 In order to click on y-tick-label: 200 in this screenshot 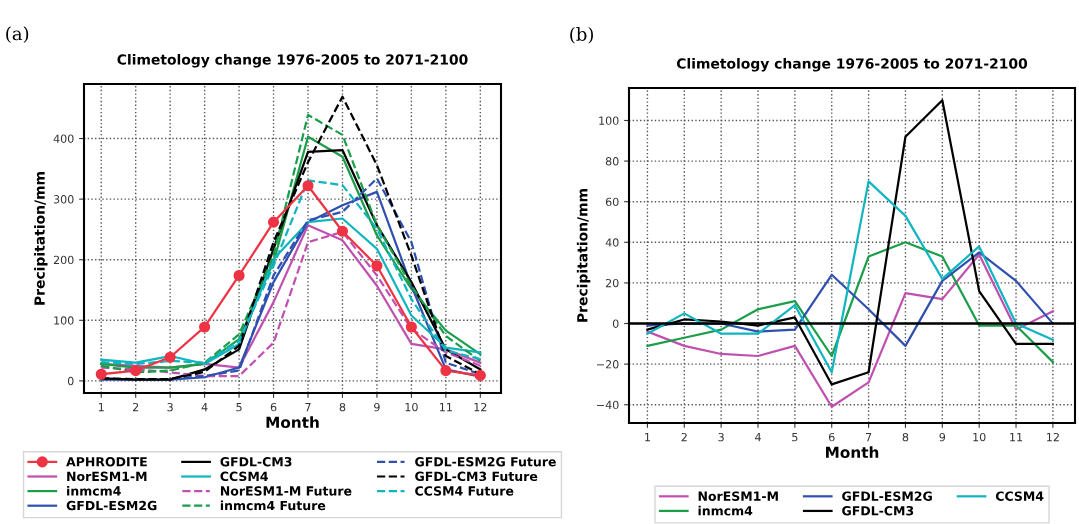, I will do `click(63, 260)`.